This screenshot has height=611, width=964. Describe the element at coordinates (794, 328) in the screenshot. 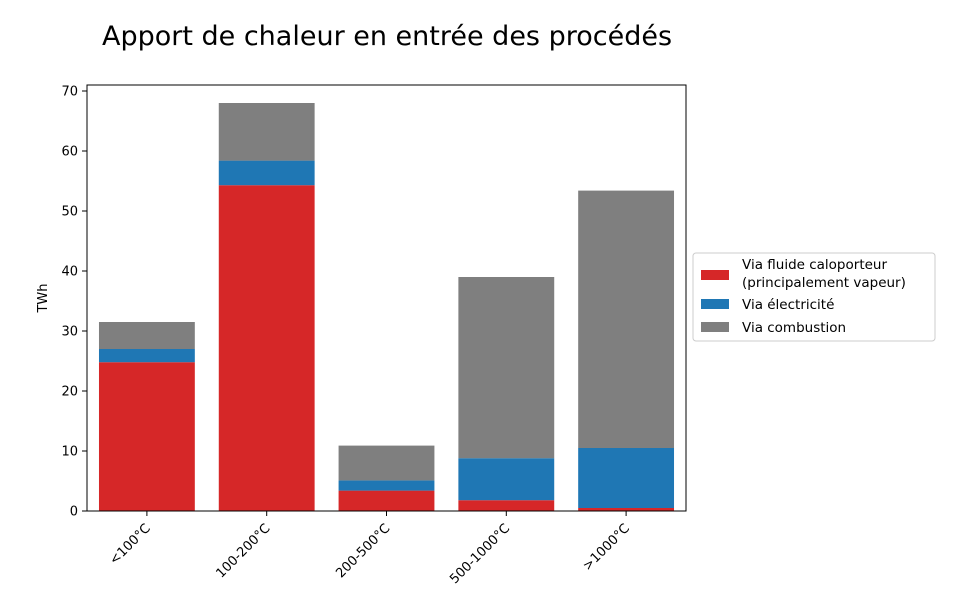

I see `legend-label-3: Via combustion` at that location.